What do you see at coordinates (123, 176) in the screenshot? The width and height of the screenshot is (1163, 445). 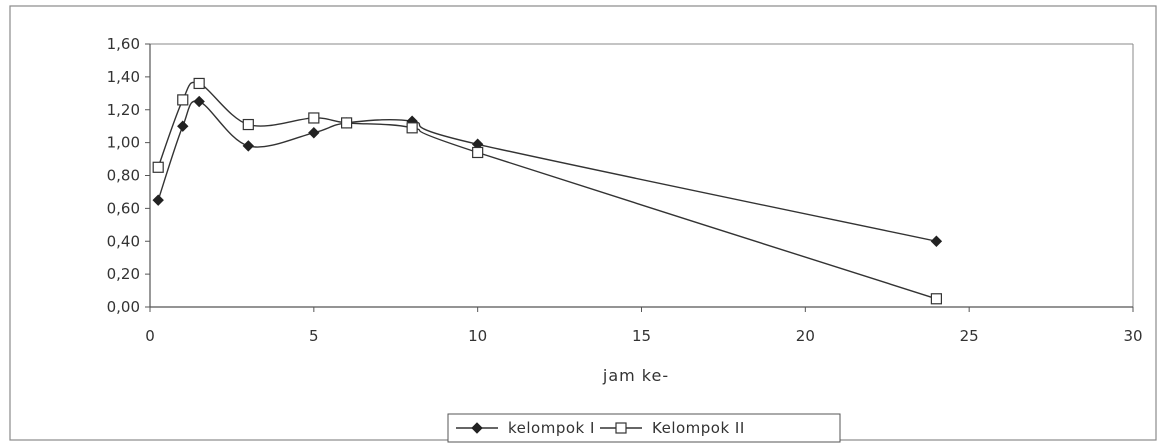 I see `y-tick-label: 0,80` at bounding box center [123, 176].